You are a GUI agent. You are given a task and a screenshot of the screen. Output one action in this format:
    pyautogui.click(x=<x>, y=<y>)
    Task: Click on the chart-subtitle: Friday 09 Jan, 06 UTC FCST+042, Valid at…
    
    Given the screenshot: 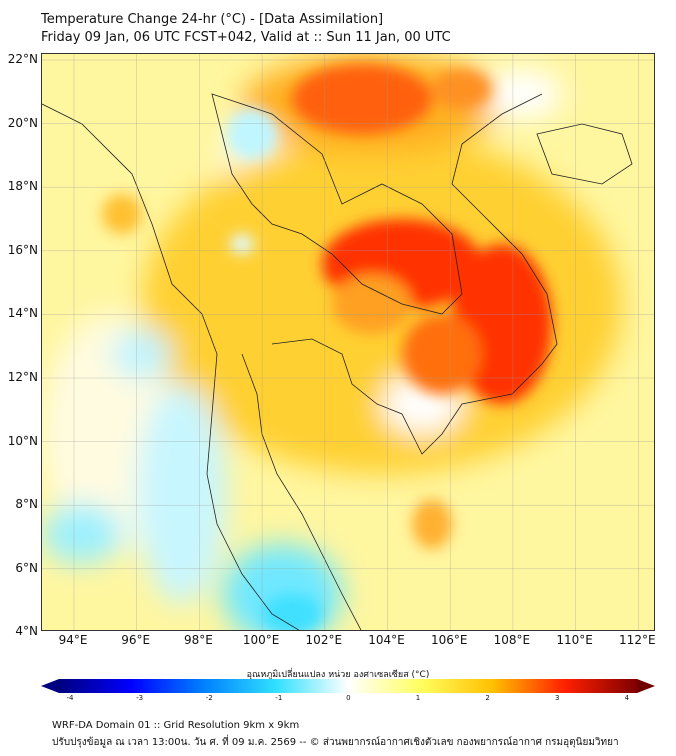 What is the action you would take?
    pyautogui.click(x=246, y=37)
    